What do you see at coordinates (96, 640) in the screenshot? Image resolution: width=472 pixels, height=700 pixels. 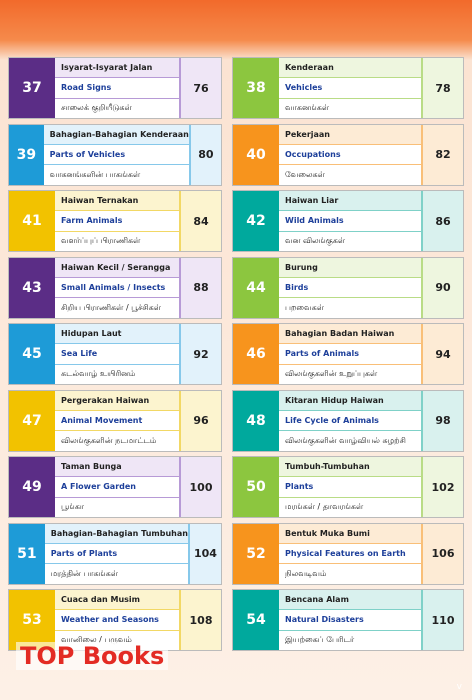 I see `tamil-title: வானிலை / பருவம்` at bounding box center [96, 640].